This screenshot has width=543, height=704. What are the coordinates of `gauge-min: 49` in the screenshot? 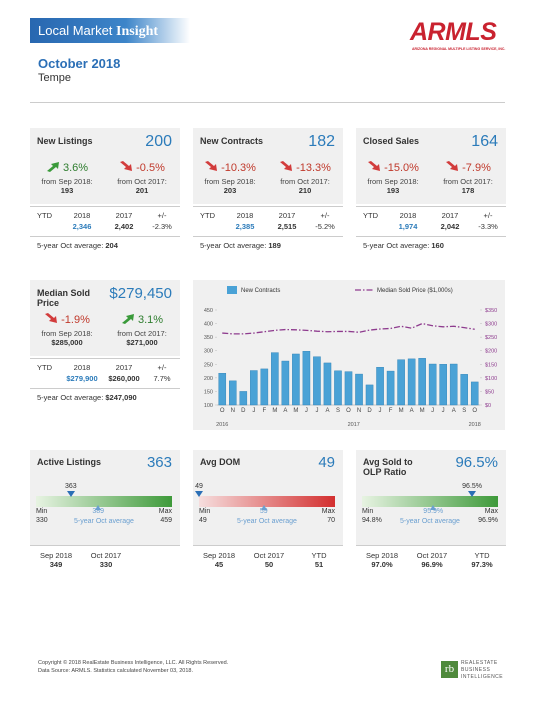 It's located at (203, 520).